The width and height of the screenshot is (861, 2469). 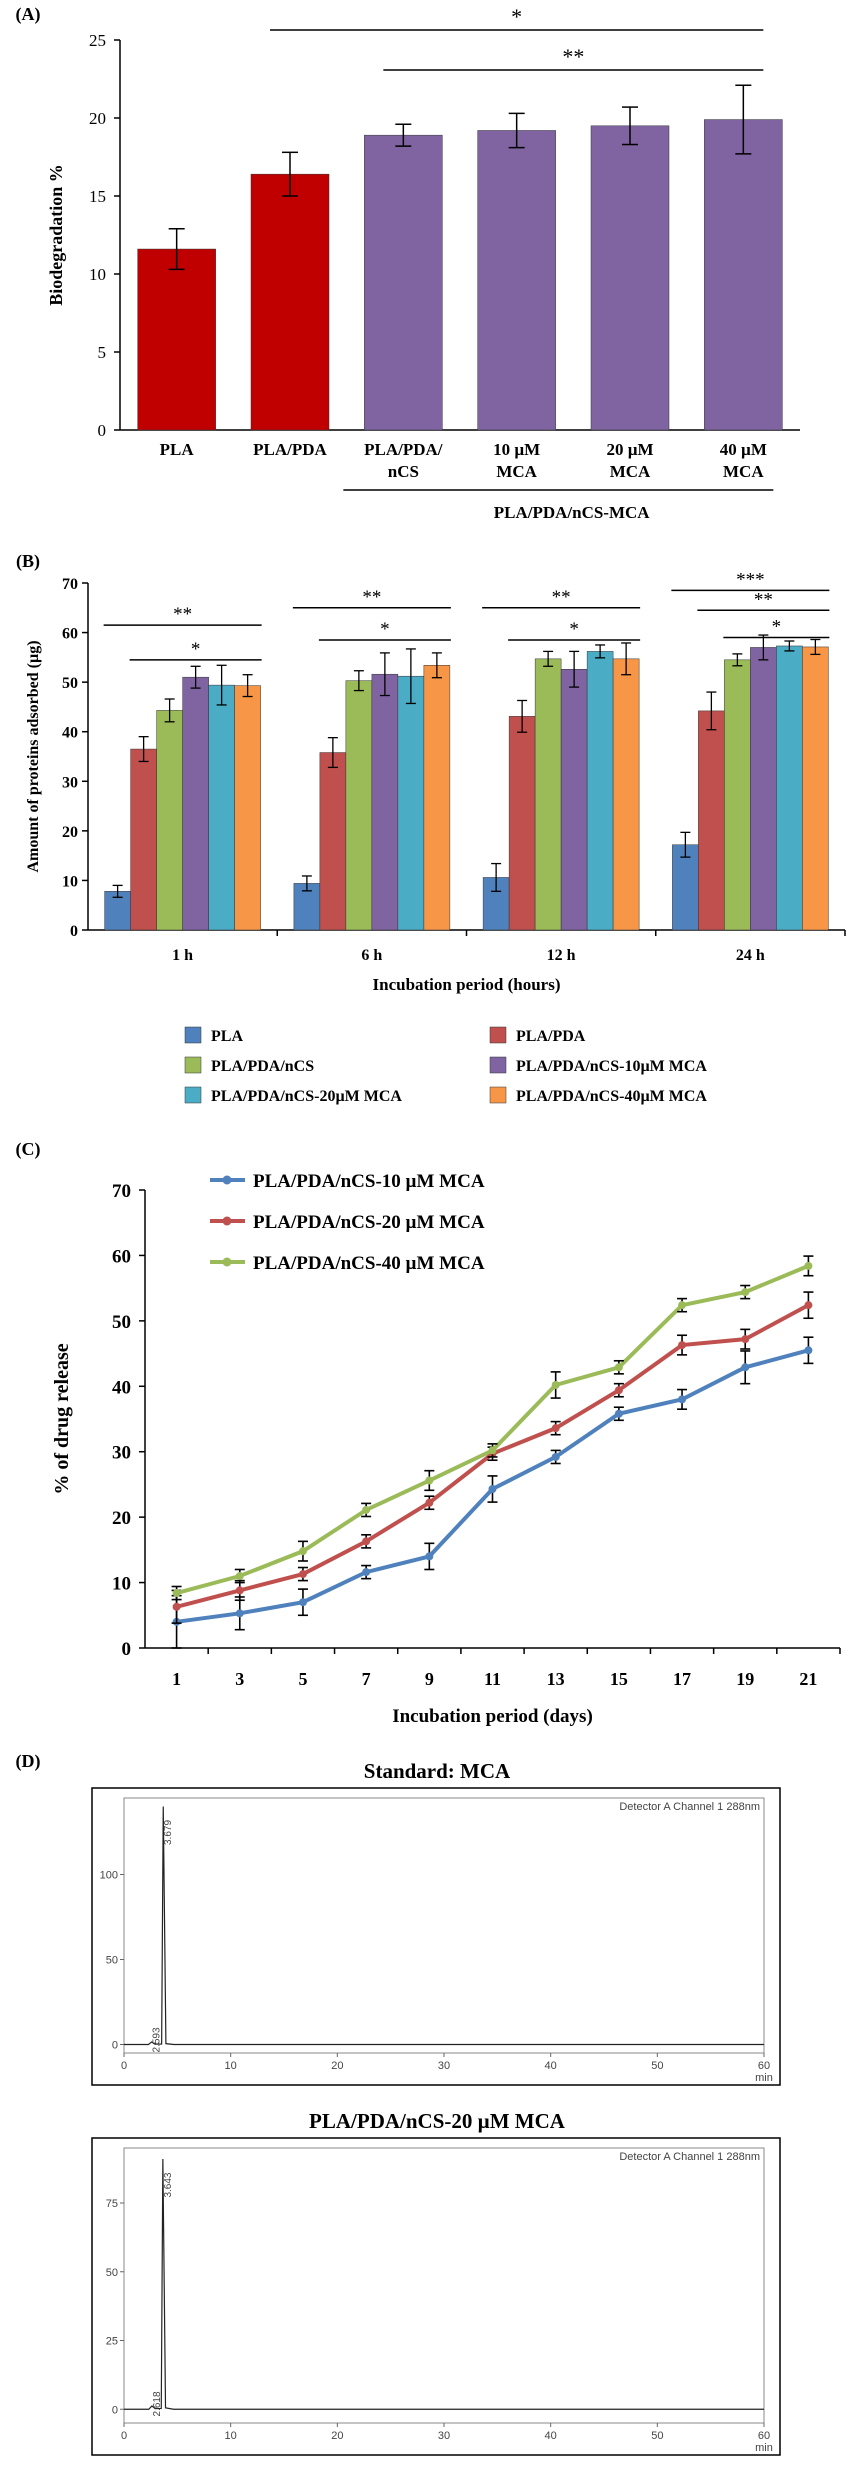 What do you see at coordinates (62, 1418) in the screenshot?
I see `panel-c-y-axis-label: % of drug release` at bounding box center [62, 1418].